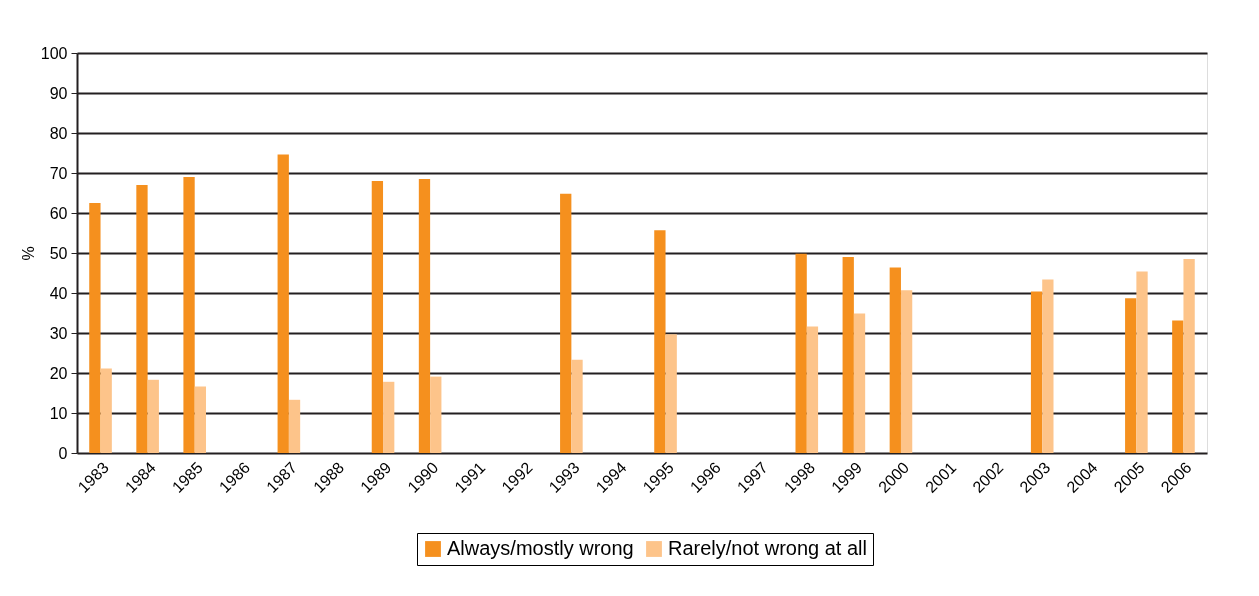 The image size is (1259, 596). I want to click on y-tick-label: 10, so click(58, 413).